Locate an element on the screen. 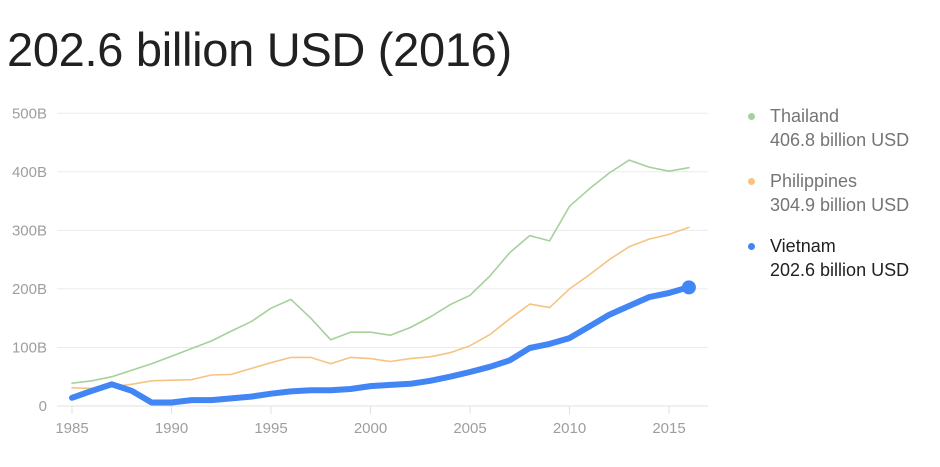  page-title: 202.6 billion USD (2016) is located at coordinates (259, 49).